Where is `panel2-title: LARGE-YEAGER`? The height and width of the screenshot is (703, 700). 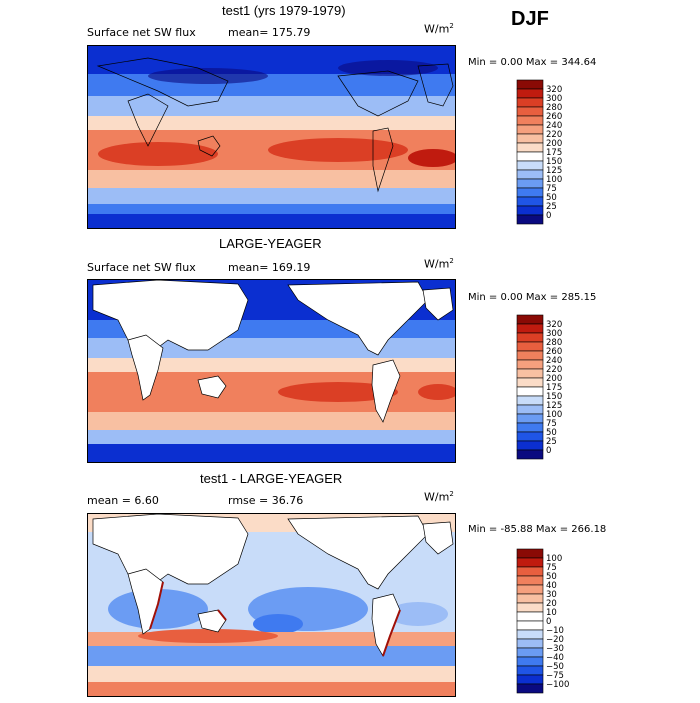 panel2-title: LARGE-YEAGER is located at coordinates (270, 243).